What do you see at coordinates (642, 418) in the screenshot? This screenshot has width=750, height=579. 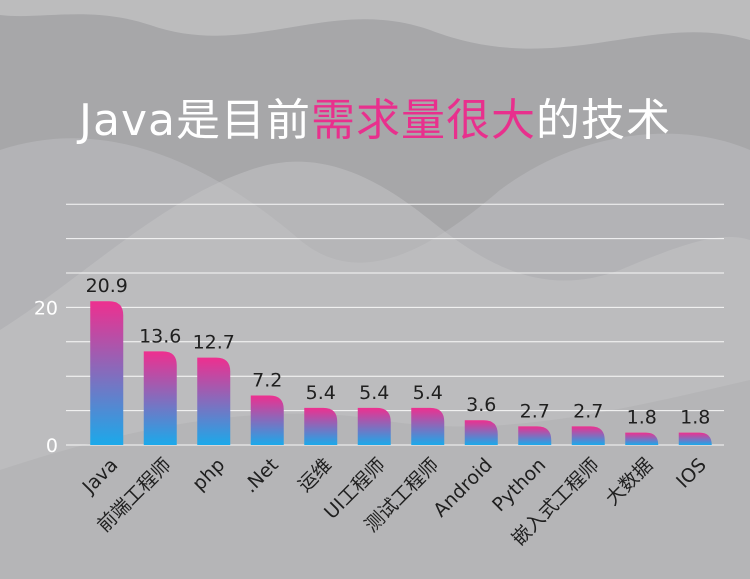 I see `value-label-10: 1.8` at bounding box center [642, 418].